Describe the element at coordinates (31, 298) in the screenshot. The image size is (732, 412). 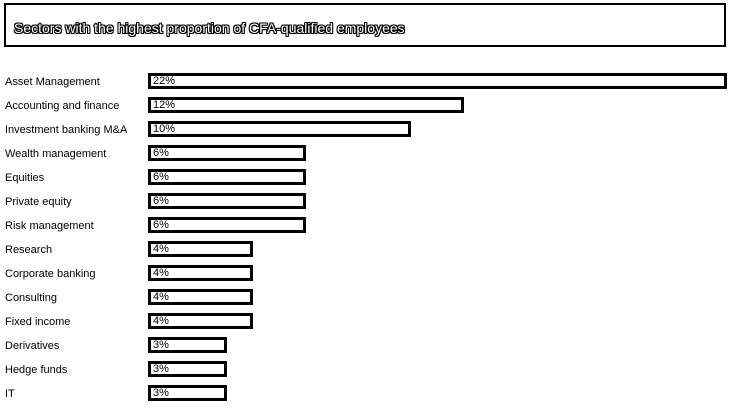
I see `category-label: Consulting` at that location.